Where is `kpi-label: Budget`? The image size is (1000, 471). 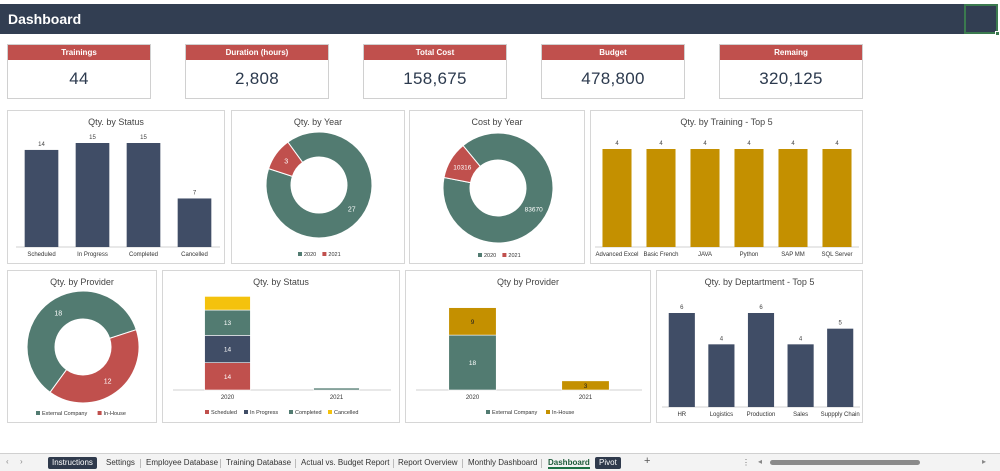 kpi-label: Budget is located at coordinates (613, 52).